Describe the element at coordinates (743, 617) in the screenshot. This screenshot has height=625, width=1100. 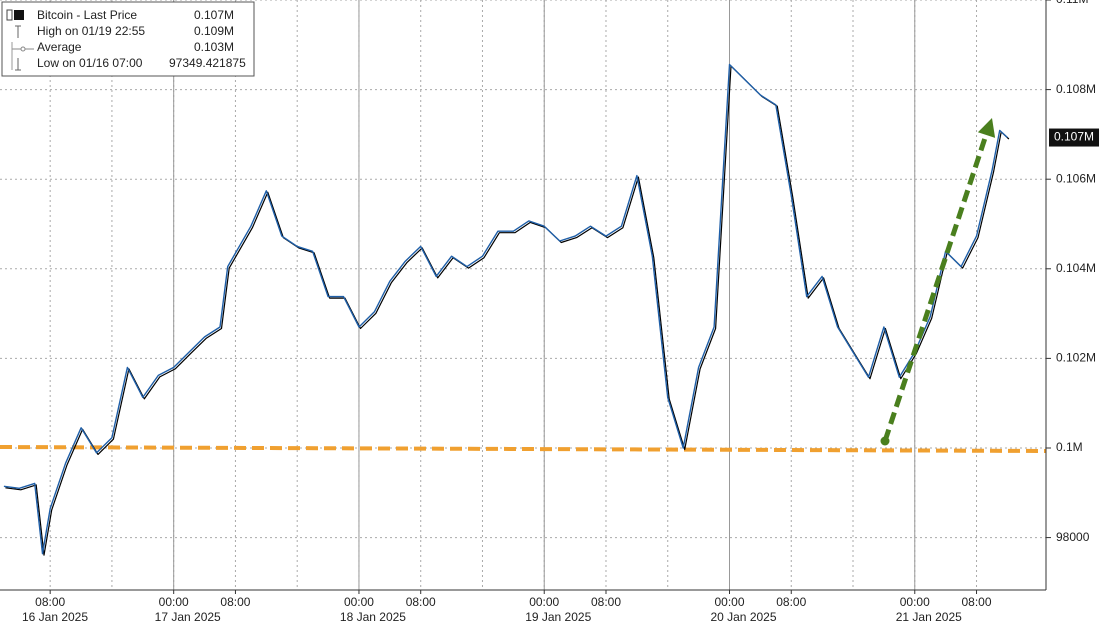
I see `date-label: 20 Jan 2025` at that location.